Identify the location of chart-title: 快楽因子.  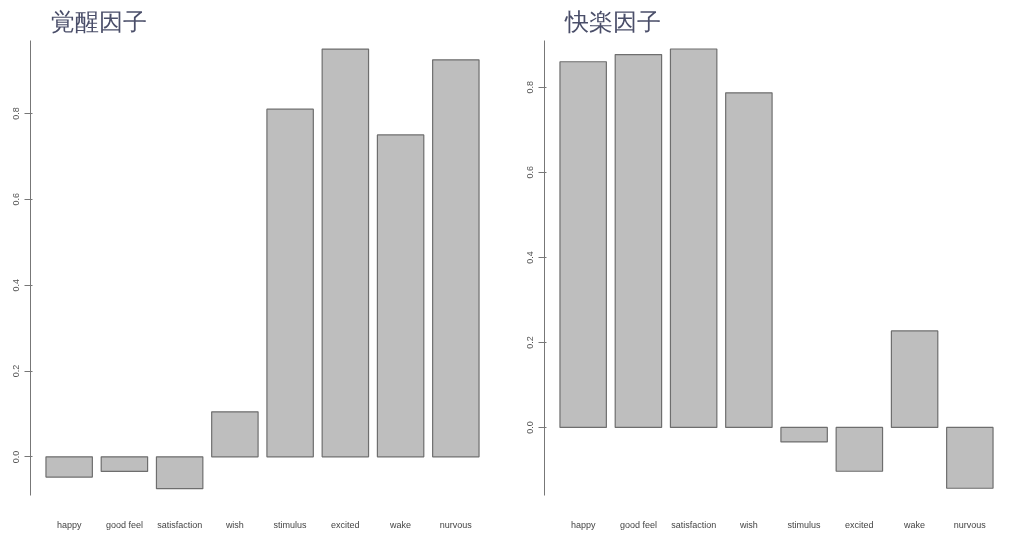
(612, 21).